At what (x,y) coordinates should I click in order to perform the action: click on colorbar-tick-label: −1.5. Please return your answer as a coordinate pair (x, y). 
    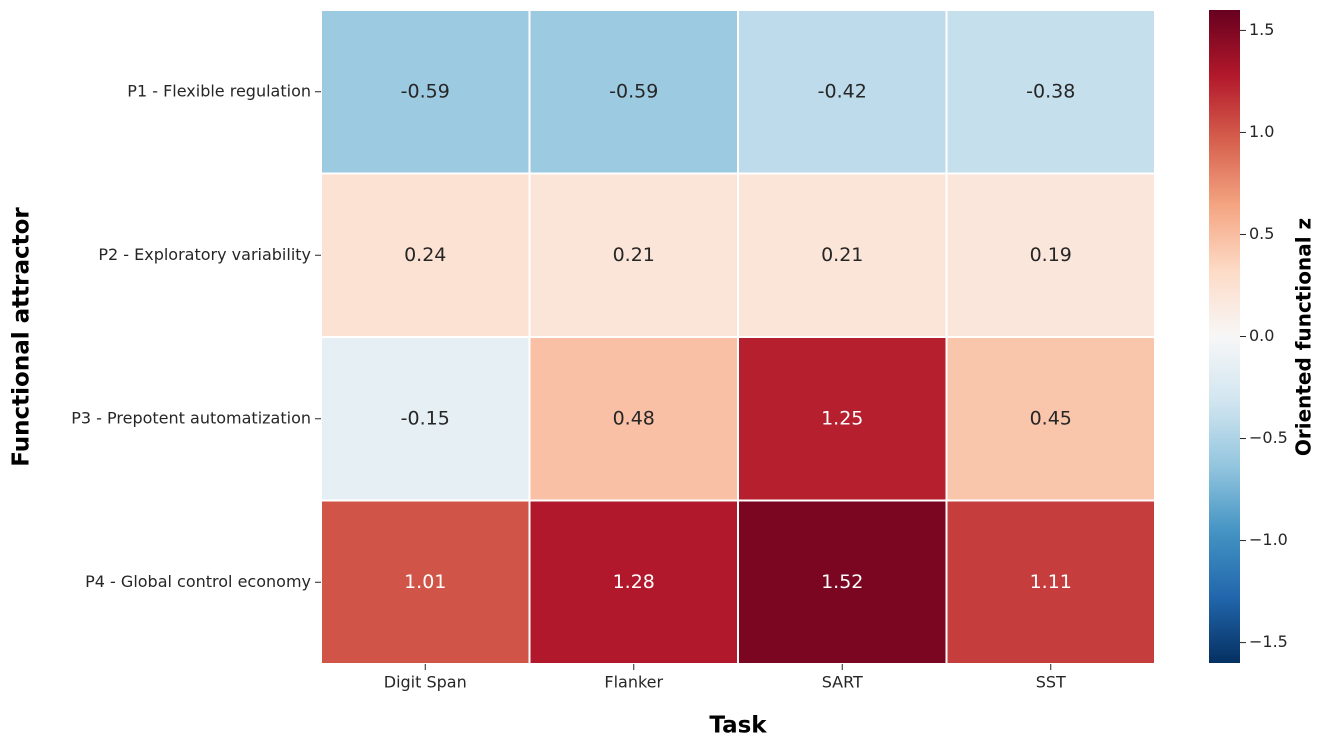
    Looking at the image, I should click on (1268, 641).